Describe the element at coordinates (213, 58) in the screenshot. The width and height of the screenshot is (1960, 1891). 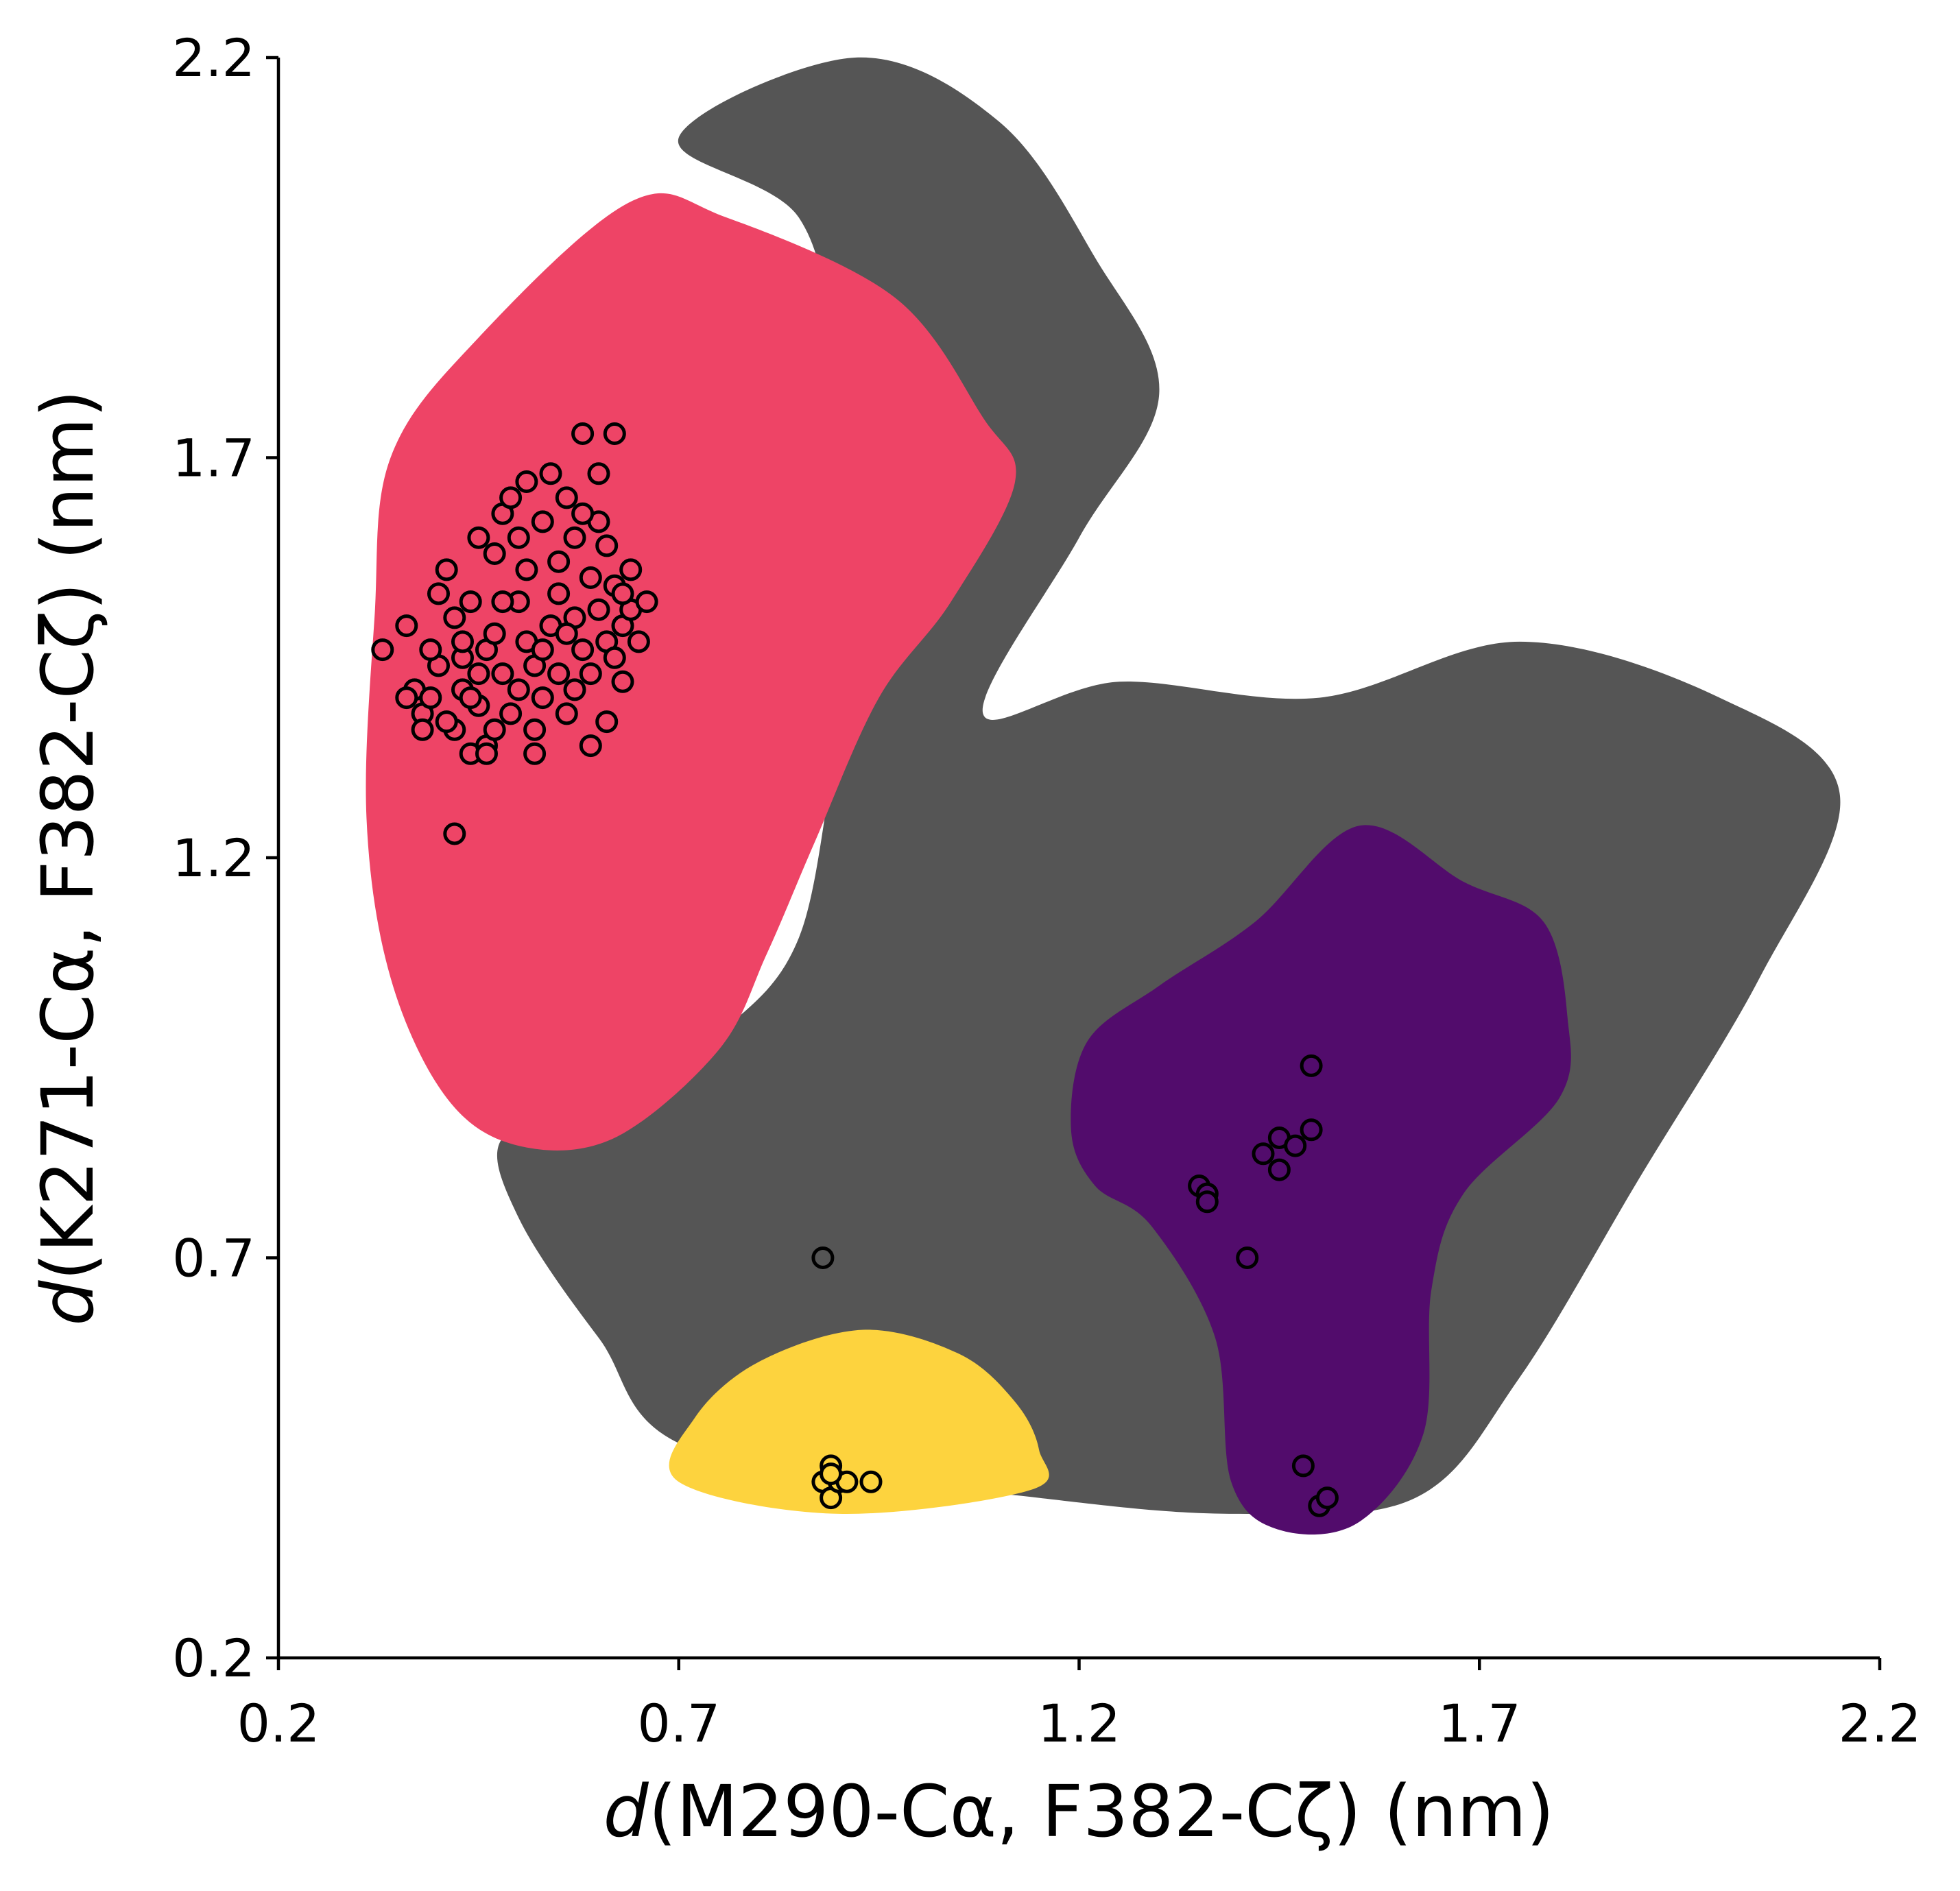
I see `y-tick-label: 2.2` at that location.